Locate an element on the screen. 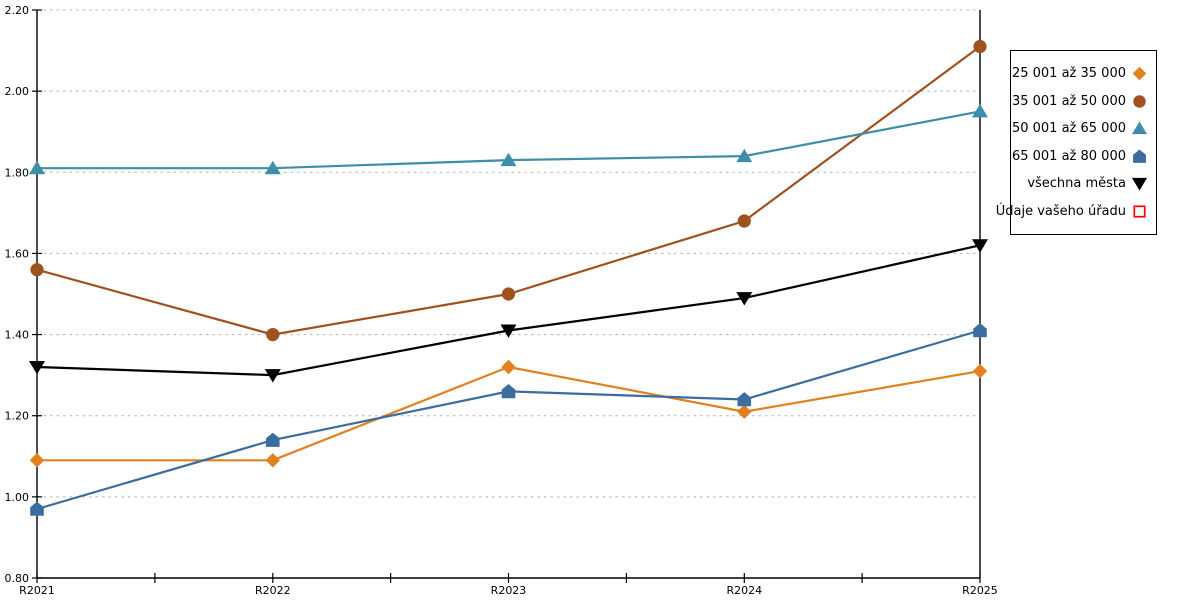  x-category-label: R2021 is located at coordinates (37, 590).